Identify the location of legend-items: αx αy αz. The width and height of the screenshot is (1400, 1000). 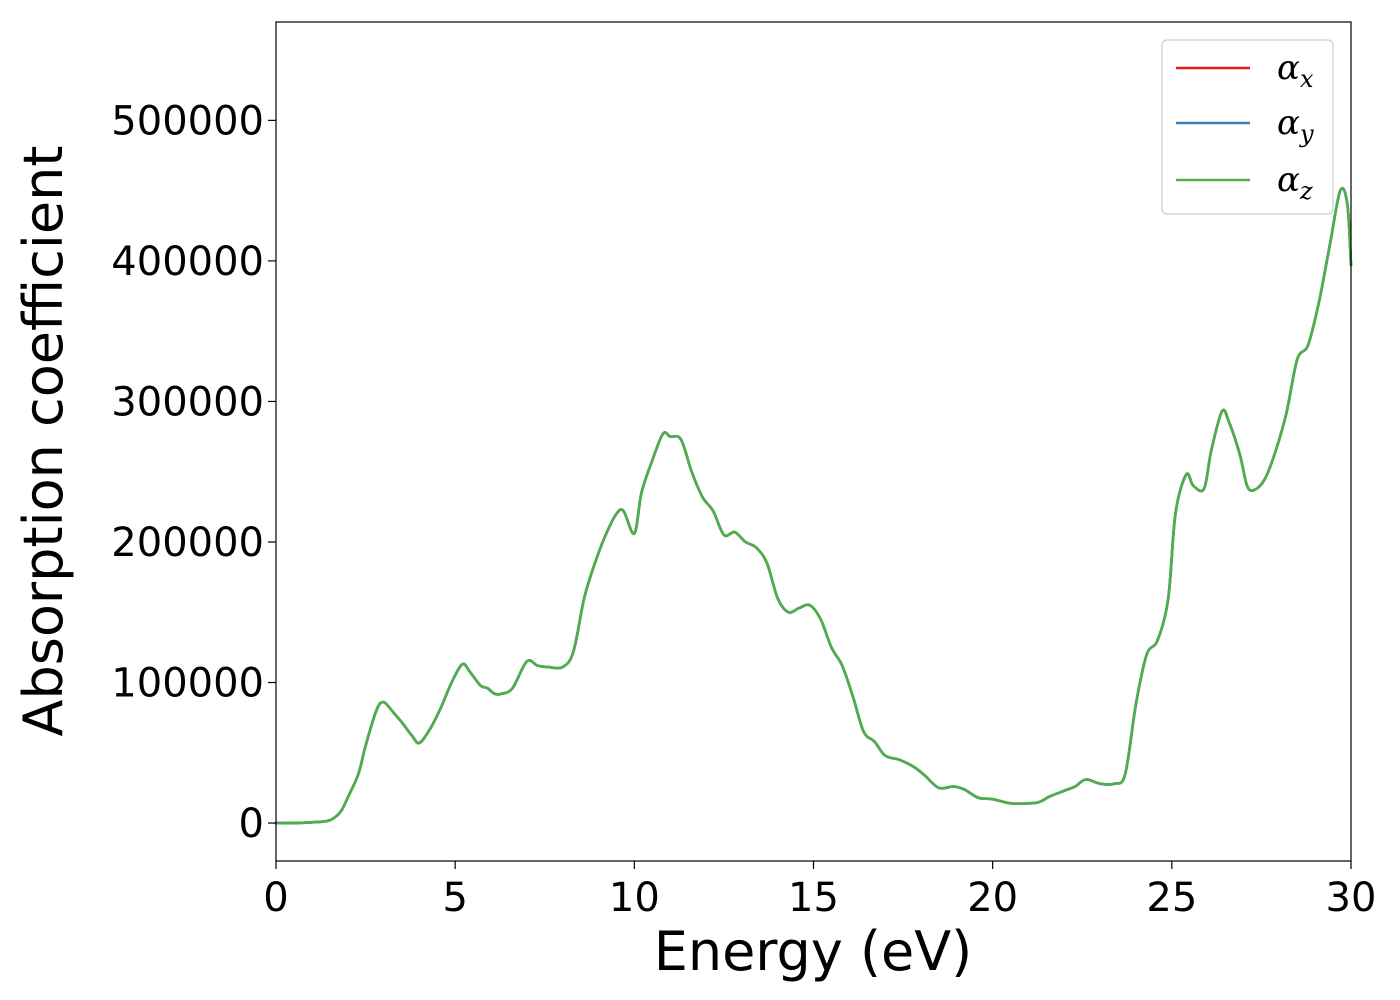
(1245, 126).